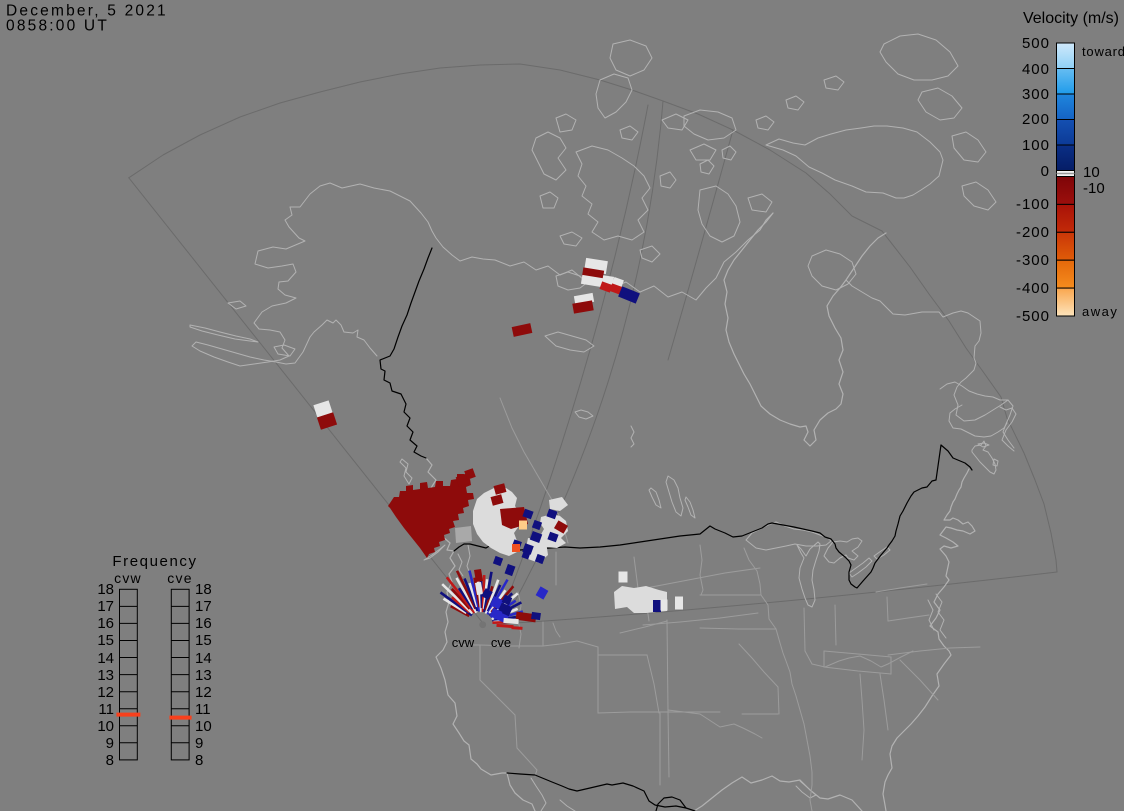 The width and height of the screenshot is (1124, 811). I want to click on svg-text: Frequency, so click(154, 561).